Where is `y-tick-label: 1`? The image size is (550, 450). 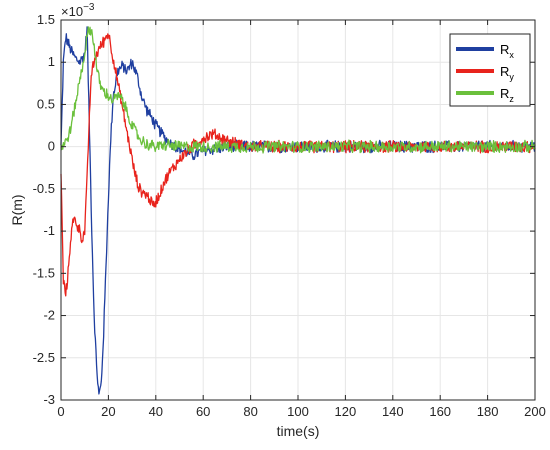 y-tick-label: 1 is located at coordinates (51, 61).